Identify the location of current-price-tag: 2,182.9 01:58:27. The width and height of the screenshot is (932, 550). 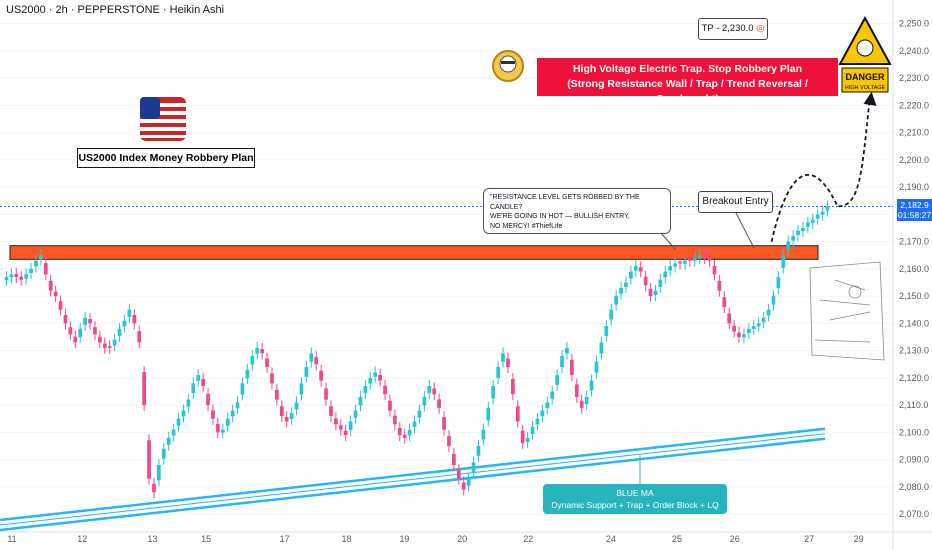
(914, 210).